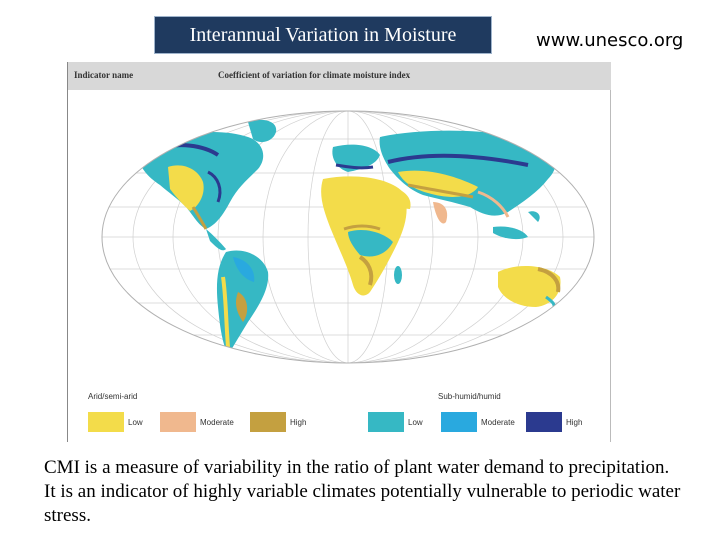 This screenshot has height=540, width=720. What do you see at coordinates (467, 173) in the screenshot?
I see `asia` at bounding box center [467, 173].